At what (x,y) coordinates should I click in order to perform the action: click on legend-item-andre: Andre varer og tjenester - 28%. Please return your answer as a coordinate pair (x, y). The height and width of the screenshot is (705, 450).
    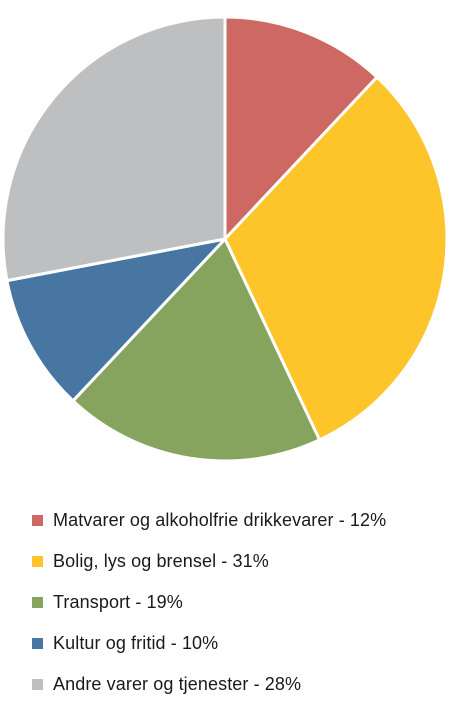
    Looking at the image, I should click on (209, 684).